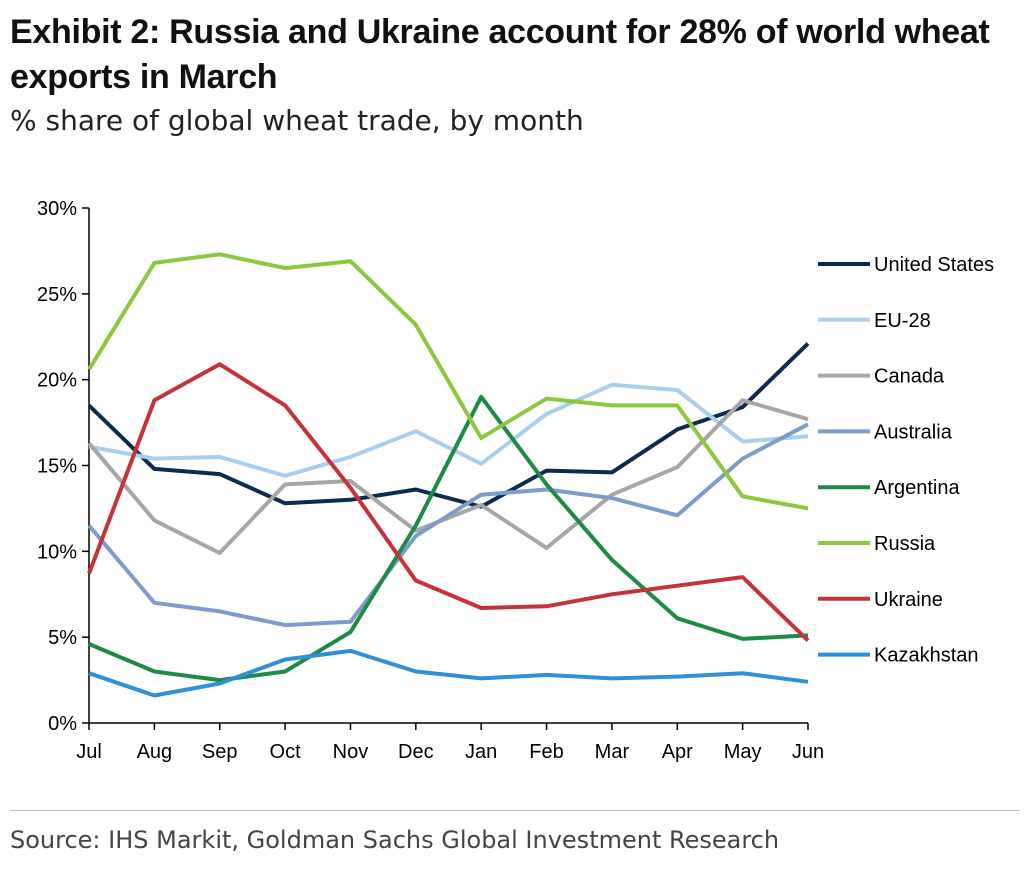 Image resolution: width=1024 pixels, height=886 pixels. I want to click on x-tick-label: Nov, so click(351, 752).